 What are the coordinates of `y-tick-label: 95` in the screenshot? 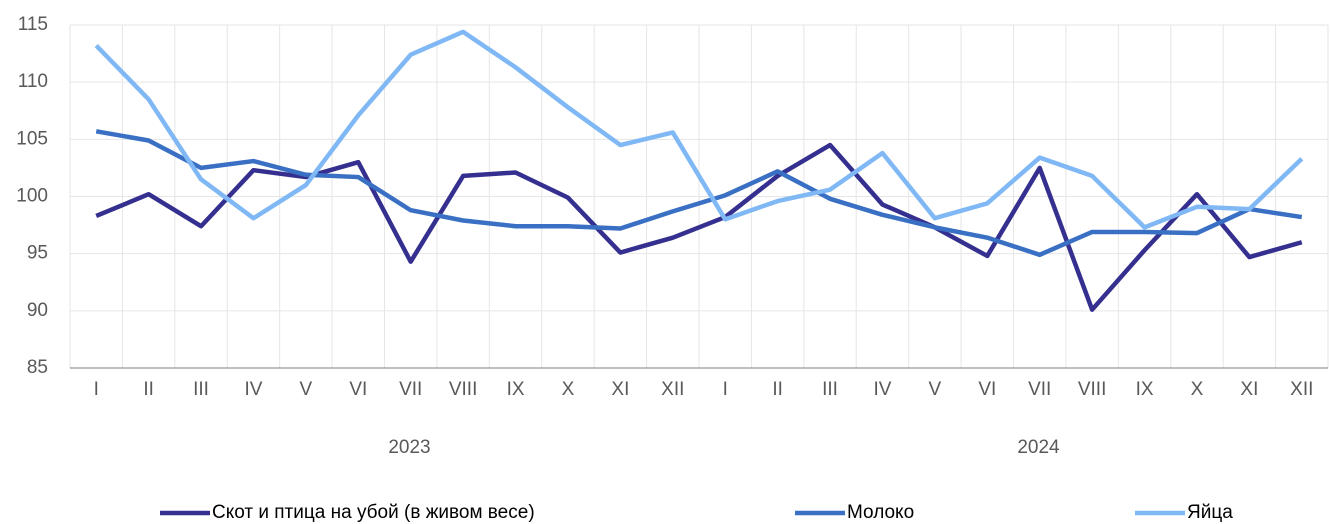 It's located at (37, 253).